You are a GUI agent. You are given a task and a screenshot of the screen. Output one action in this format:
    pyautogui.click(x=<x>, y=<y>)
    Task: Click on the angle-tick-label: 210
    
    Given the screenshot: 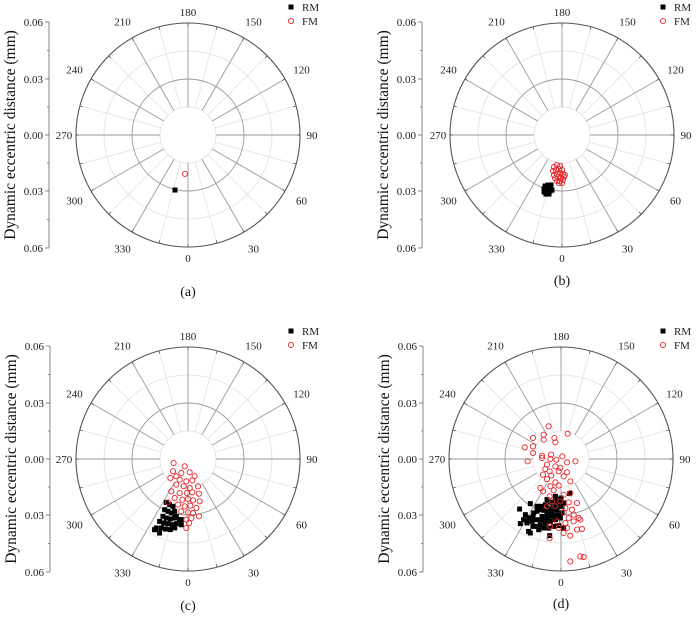 What is the action you would take?
    pyautogui.click(x=122, y=23)
    